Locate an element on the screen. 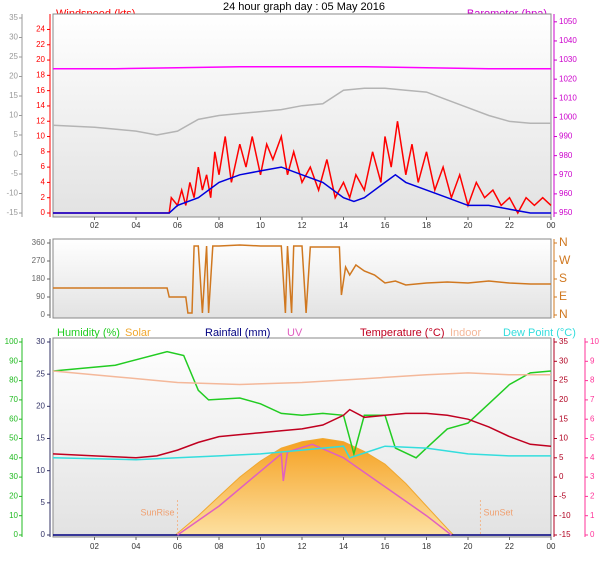 The image size is (608, 561). y-tick-label: 1 is located at coordinates (592, 515).